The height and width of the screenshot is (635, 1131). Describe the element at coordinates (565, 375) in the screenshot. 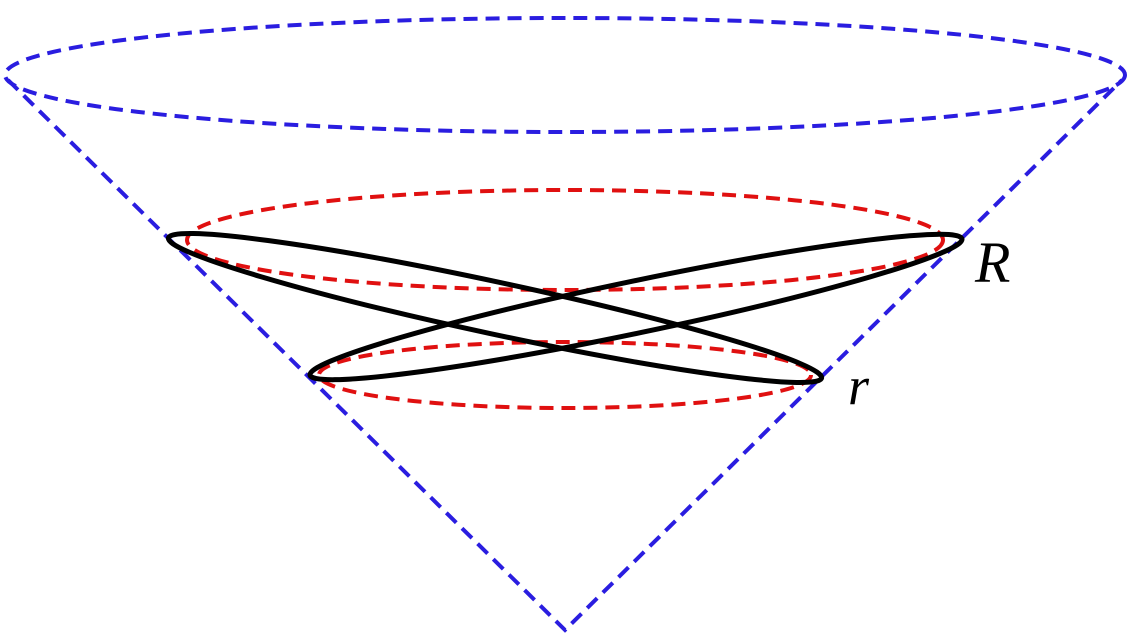

I see `inner-circle` at that location.